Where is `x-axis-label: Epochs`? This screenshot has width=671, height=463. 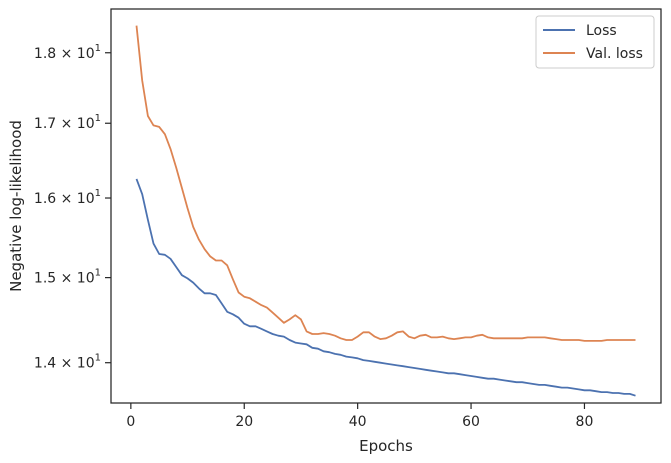 x-axis-label: Epochs is located at coordinates (386, 446).